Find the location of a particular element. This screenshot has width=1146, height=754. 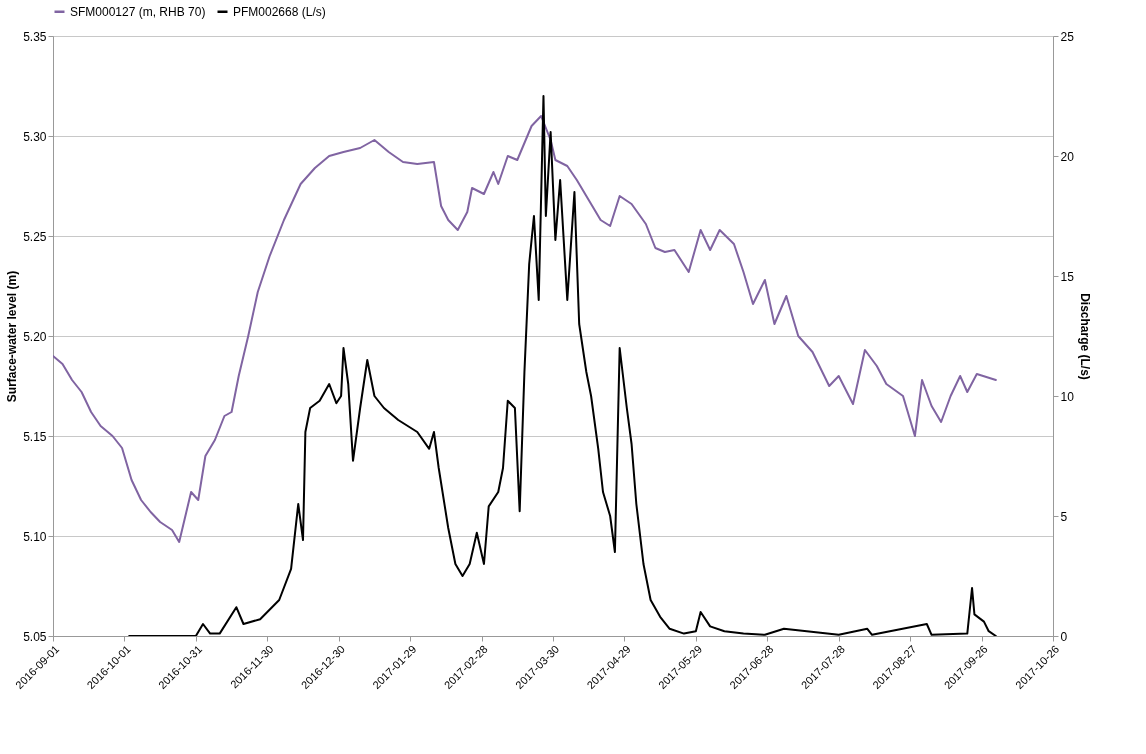

y-tick-label: 5.25 is located at coordinates (35, 236).